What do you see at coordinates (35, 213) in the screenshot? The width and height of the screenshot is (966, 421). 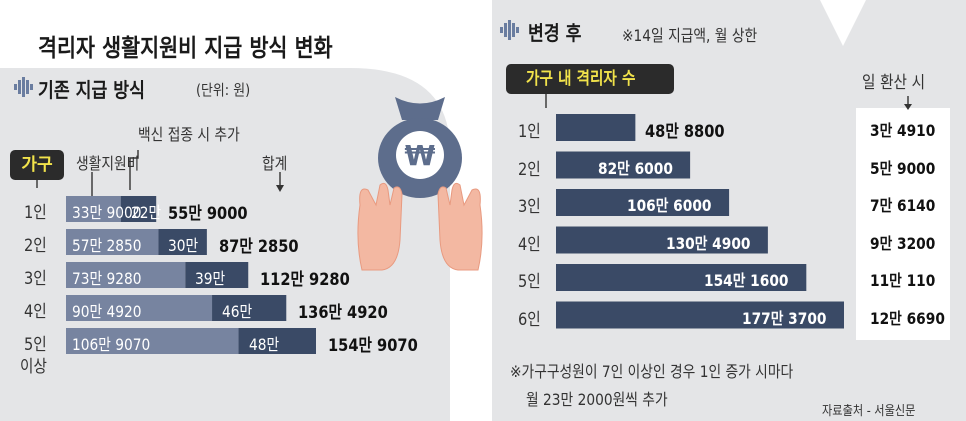 I see `old-row-label: 1인` at bounding box center [35, 213].